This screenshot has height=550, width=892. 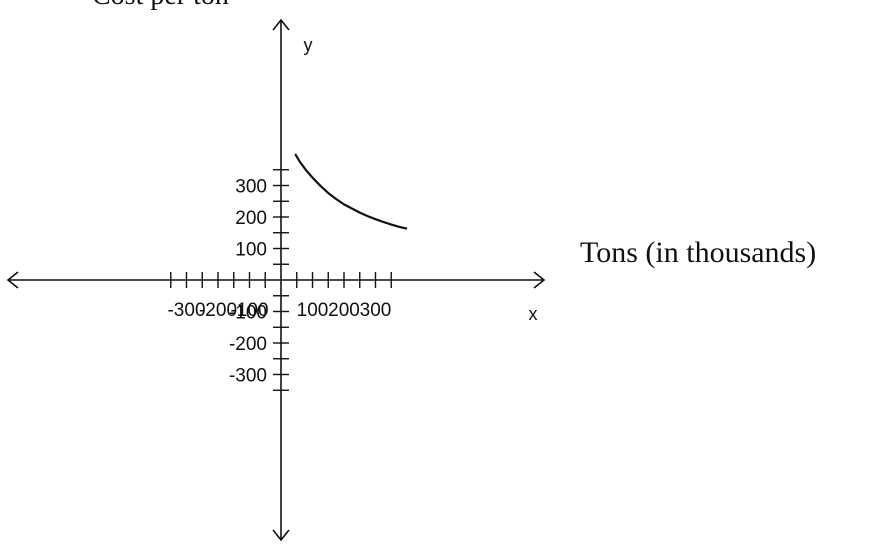 What do you see at coordinates (281, 24) in the screenshot?
I see `y-axis-arrow-up` at bounding box center [281, 24].